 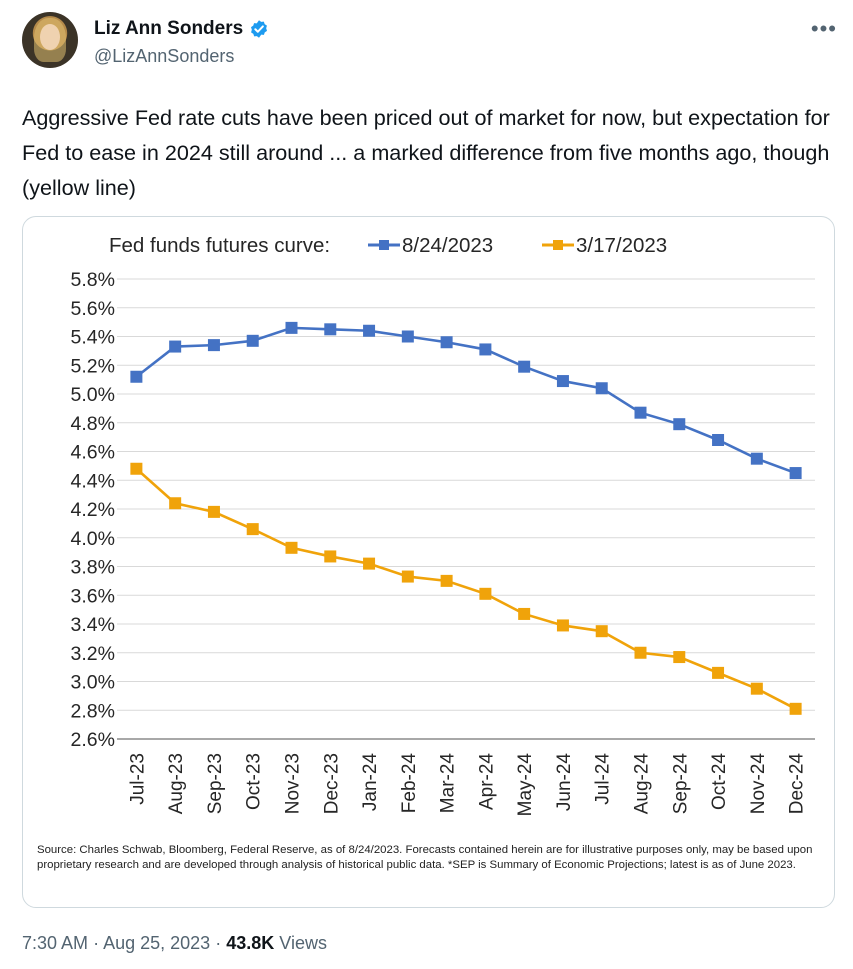 What do you see at coordinates (93, 366) in the screenshot?
I see `y-tick-label: 5.2%` at bounding box center [93, 366].